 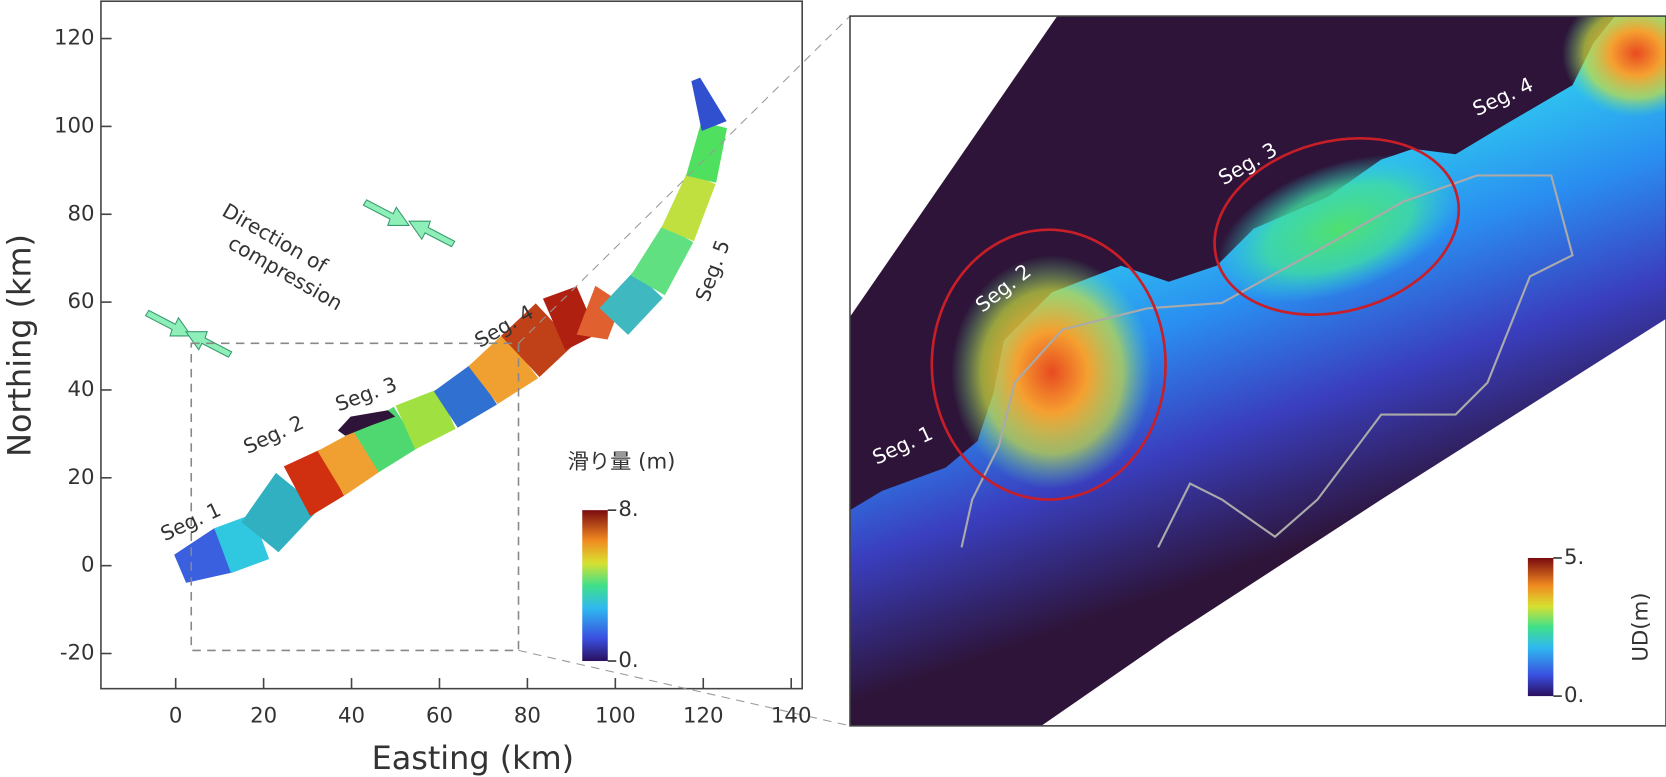 I want to click on y-tick-label: 40, so click(x=81, y=389).